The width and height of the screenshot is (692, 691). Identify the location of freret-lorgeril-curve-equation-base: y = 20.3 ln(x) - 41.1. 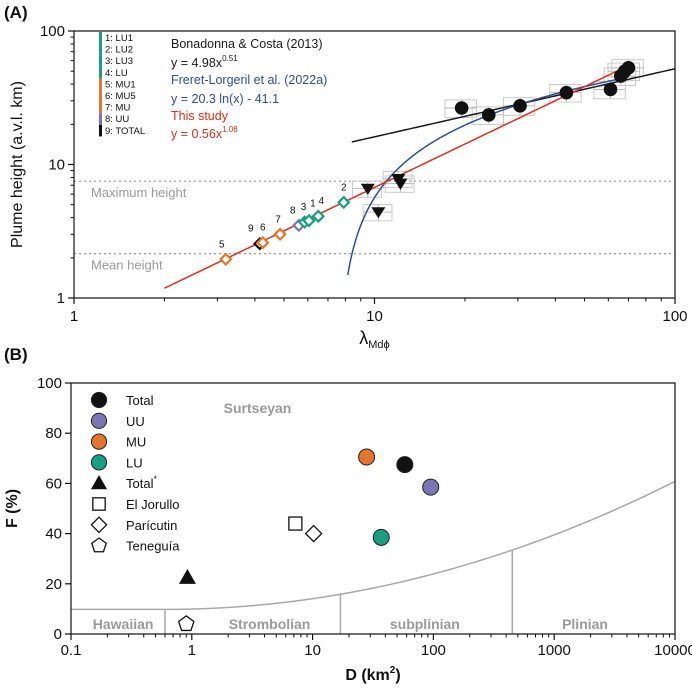
(225, 99).